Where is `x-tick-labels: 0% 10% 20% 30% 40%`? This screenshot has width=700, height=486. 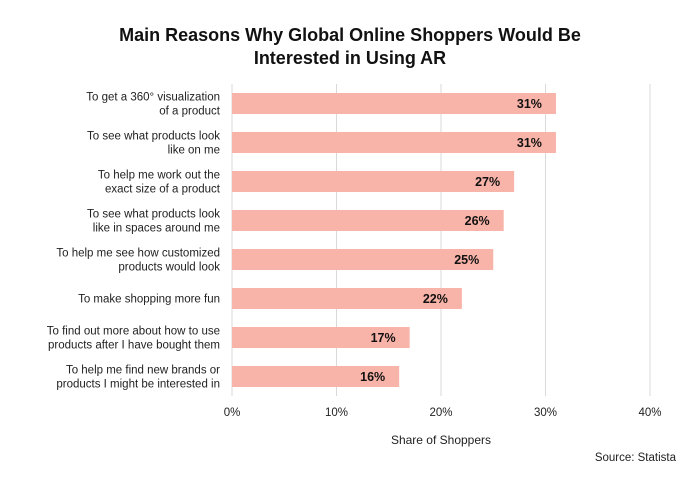
x-tick-labels: 0% 10% 20% 30% 40% is located at coordinates (443, 413).